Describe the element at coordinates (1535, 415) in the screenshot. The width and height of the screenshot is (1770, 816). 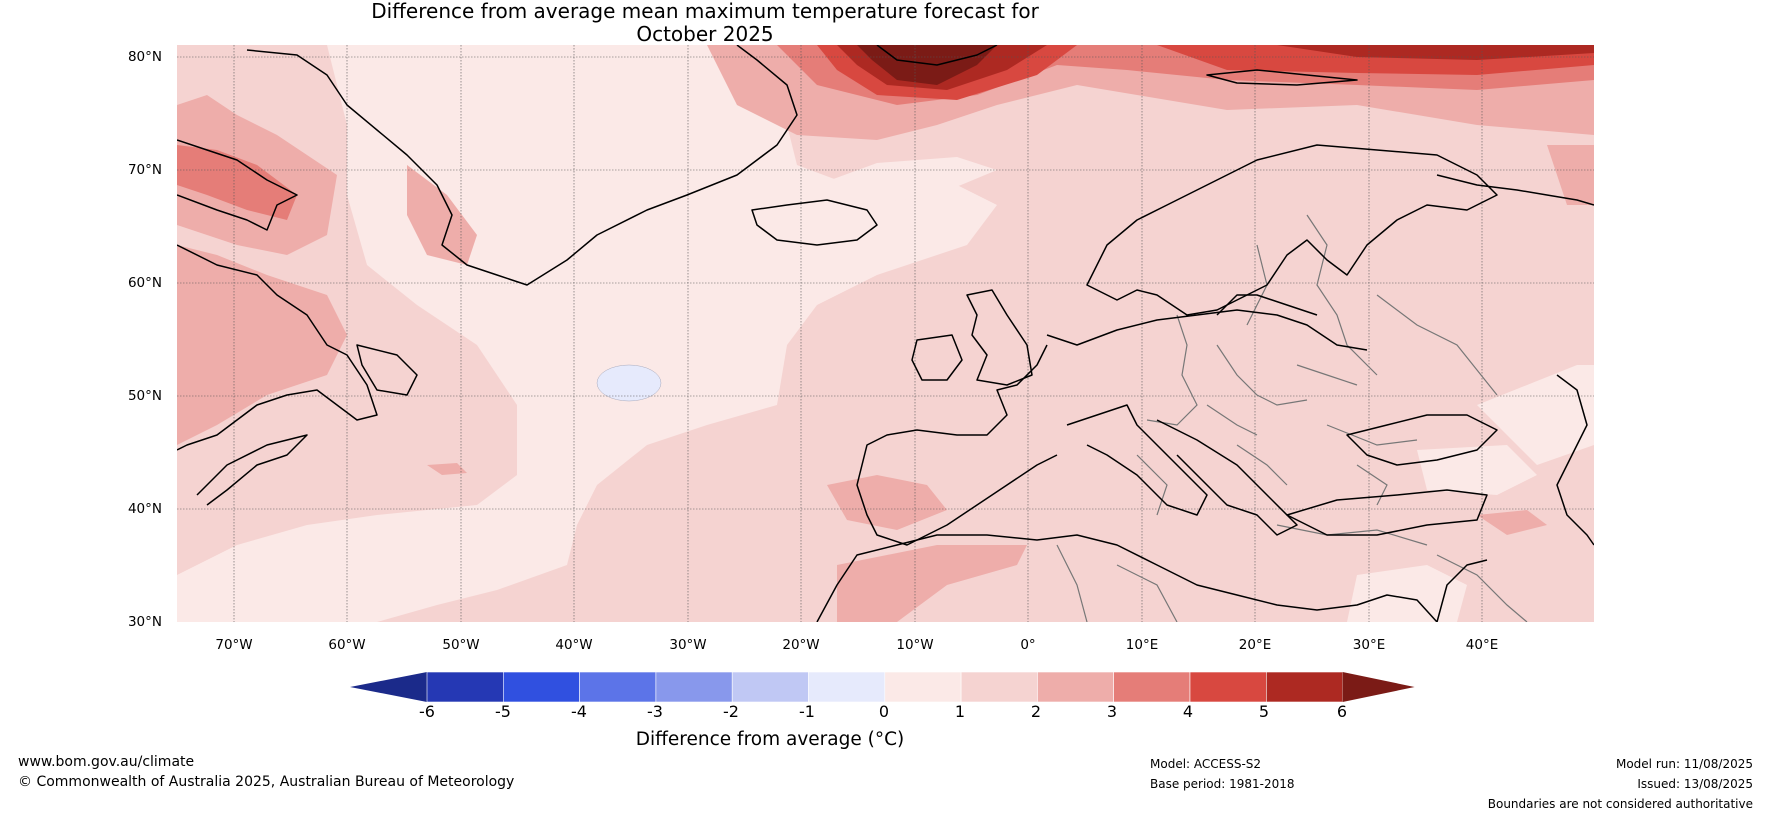
I see `anomaly-band-0-1-ne` at that location.